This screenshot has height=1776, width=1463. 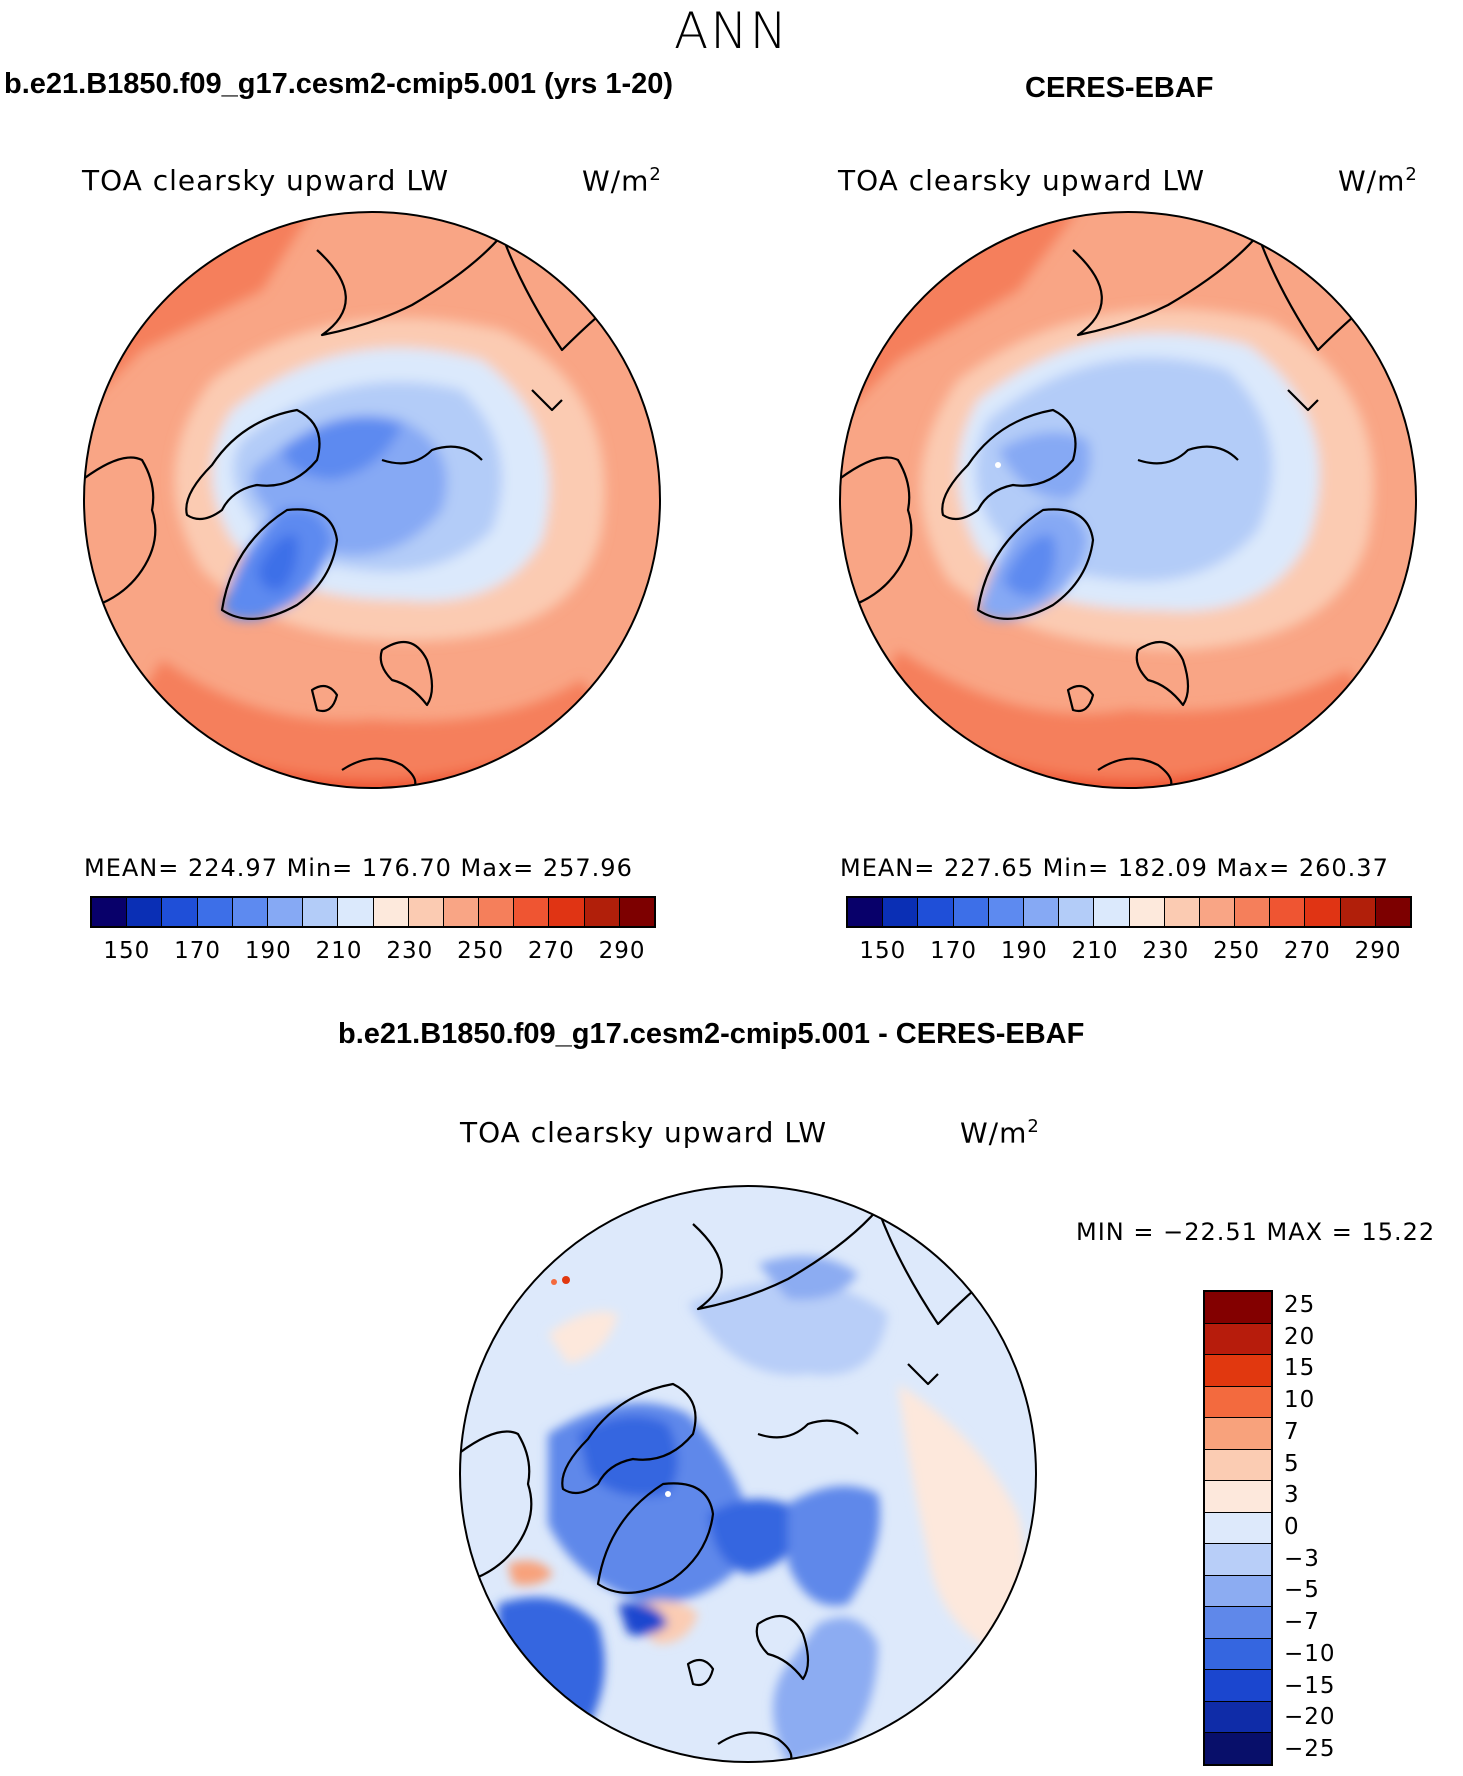 I want to click on model-colorbar-tick: 190, so click(x=268, y=951).